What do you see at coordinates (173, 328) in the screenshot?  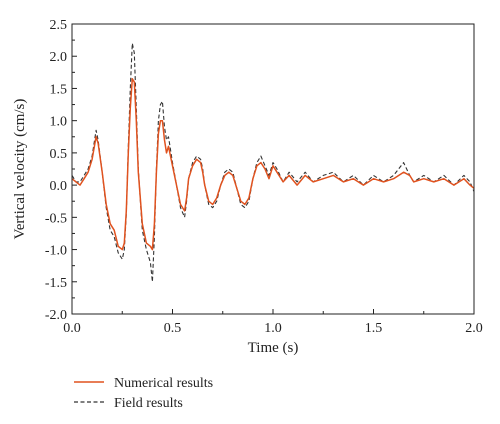 I see `x-tick-label: 0.5` at bounding box center [173, 328].